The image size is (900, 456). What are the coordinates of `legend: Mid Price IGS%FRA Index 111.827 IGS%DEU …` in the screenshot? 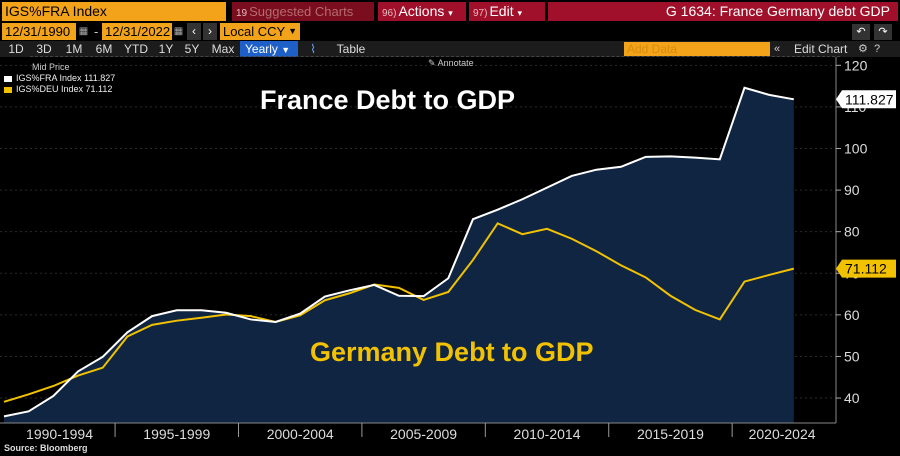 It's located at (59, 78).